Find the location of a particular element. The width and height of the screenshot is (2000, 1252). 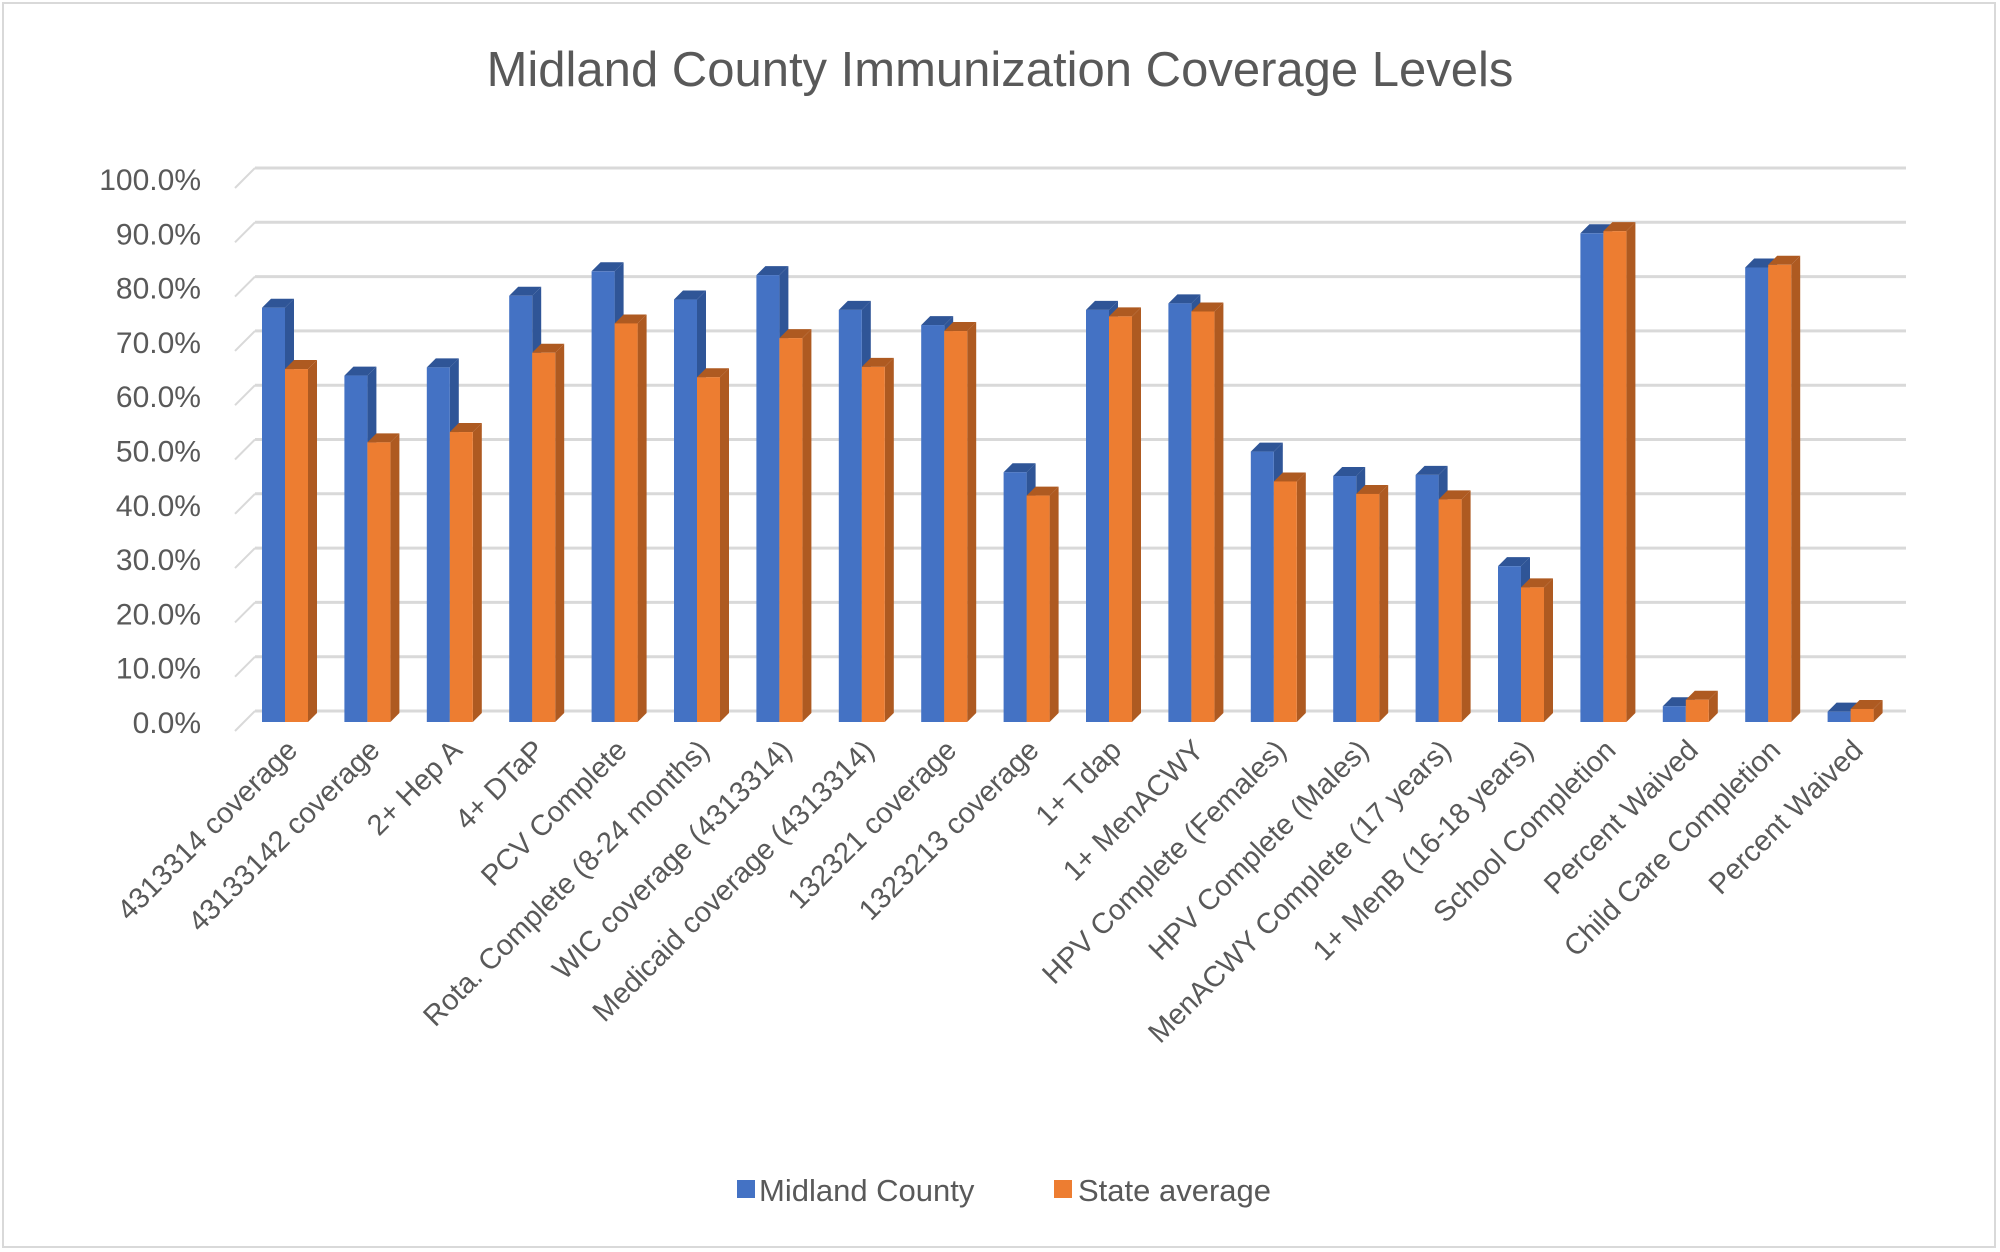

legend: Midland County State average is located at coordinates (1004, 1190).